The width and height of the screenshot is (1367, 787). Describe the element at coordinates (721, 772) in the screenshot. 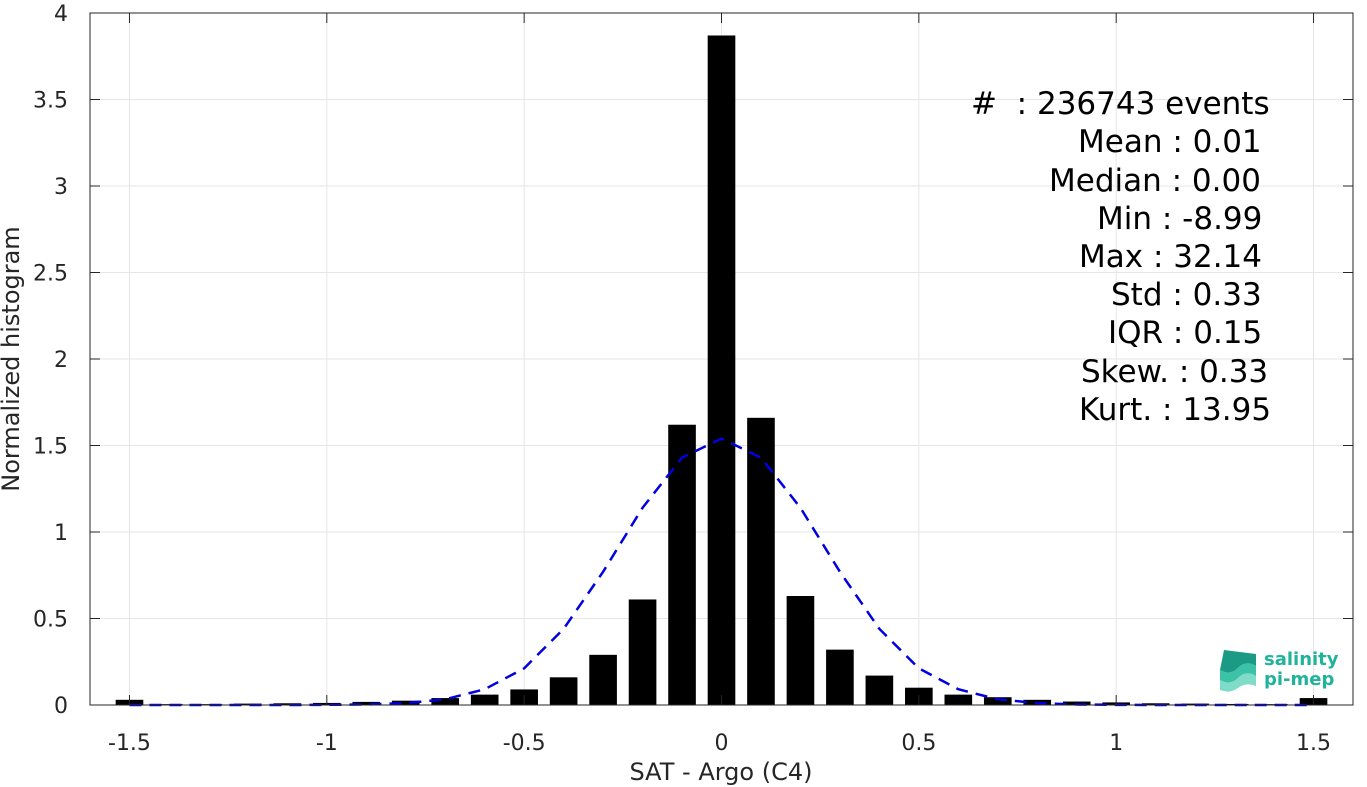

I see `x-axis-label: SAT - Argo (C4)` at that location.